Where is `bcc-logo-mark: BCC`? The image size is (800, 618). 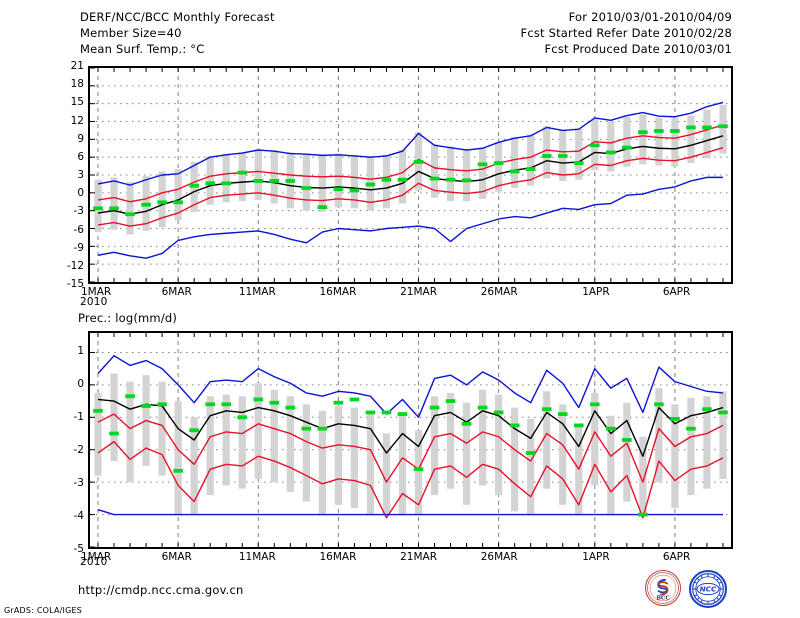
bcc-logo-mark: BCC is located at coordinates (663, 588).